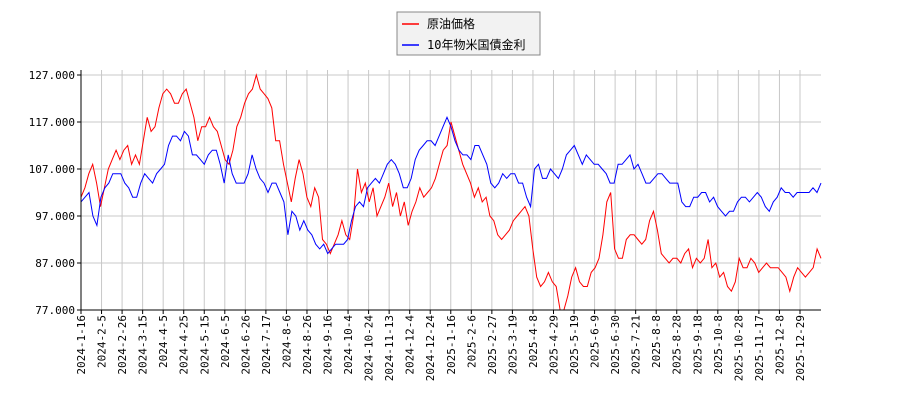  Describe the element at coordinates (163, 341) in the screenshot. I see `x-tick-label: 2024-4-5` at that location.